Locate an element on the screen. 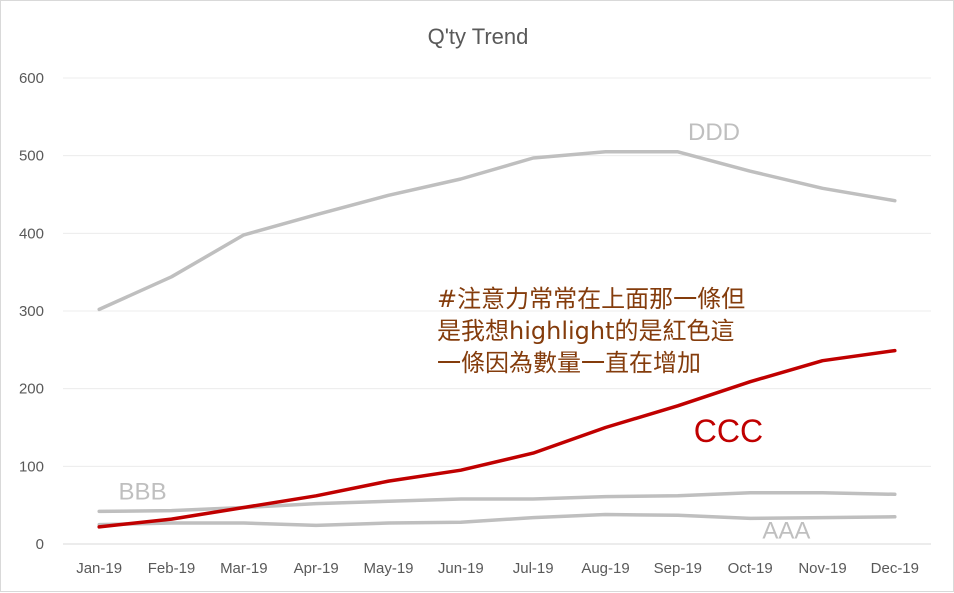 Image resolution: width=954 pixels, height=593 pixels. x-tick-label: Feb-19 is located at coordinates (172, 568).